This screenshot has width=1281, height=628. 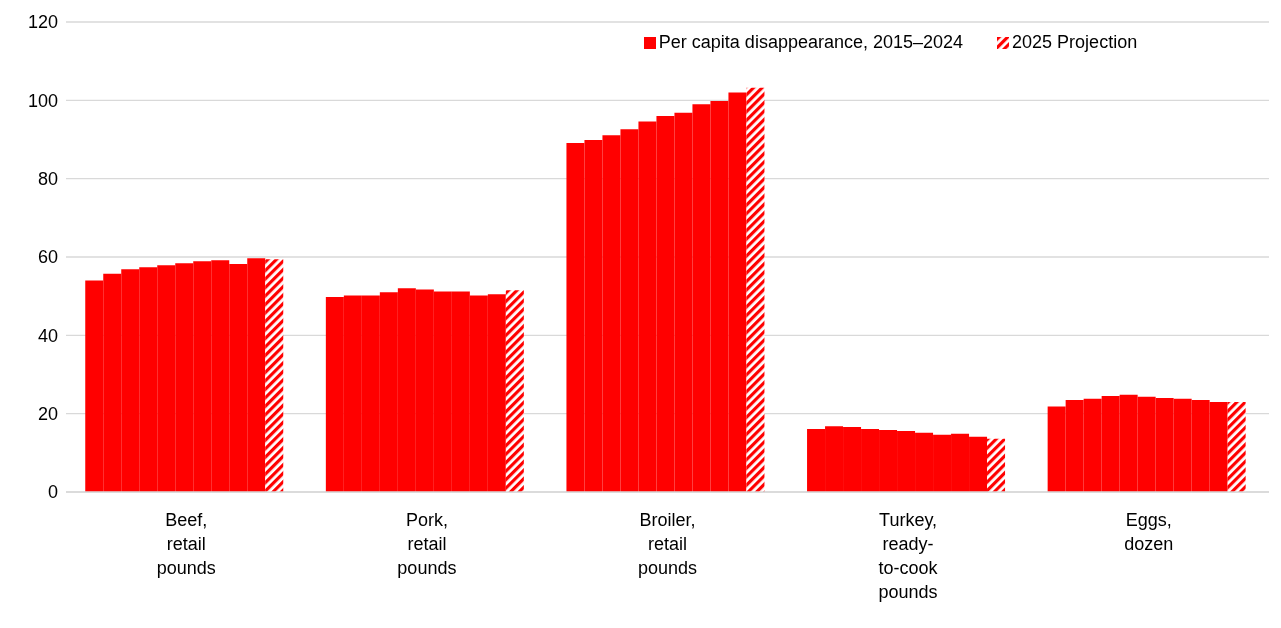 I want to click on x-tick-label: Broiler, retail pounds, so click(x=667, y=544).